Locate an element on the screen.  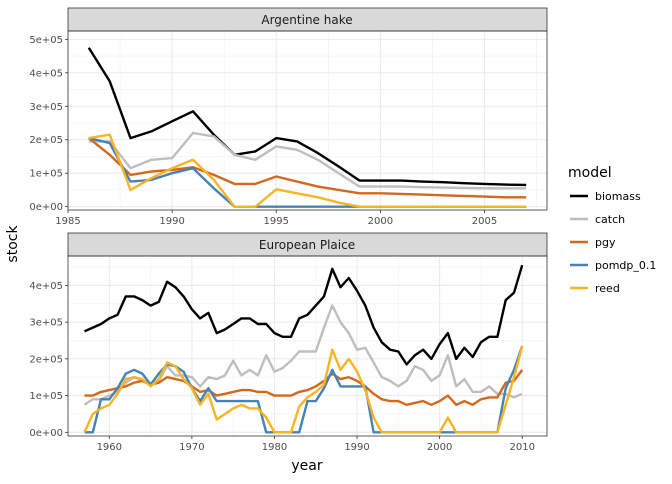
y-axis: 0e+00 1e+05 2e+05 3e+05 4e+05 is located at coordinates (48, 360).